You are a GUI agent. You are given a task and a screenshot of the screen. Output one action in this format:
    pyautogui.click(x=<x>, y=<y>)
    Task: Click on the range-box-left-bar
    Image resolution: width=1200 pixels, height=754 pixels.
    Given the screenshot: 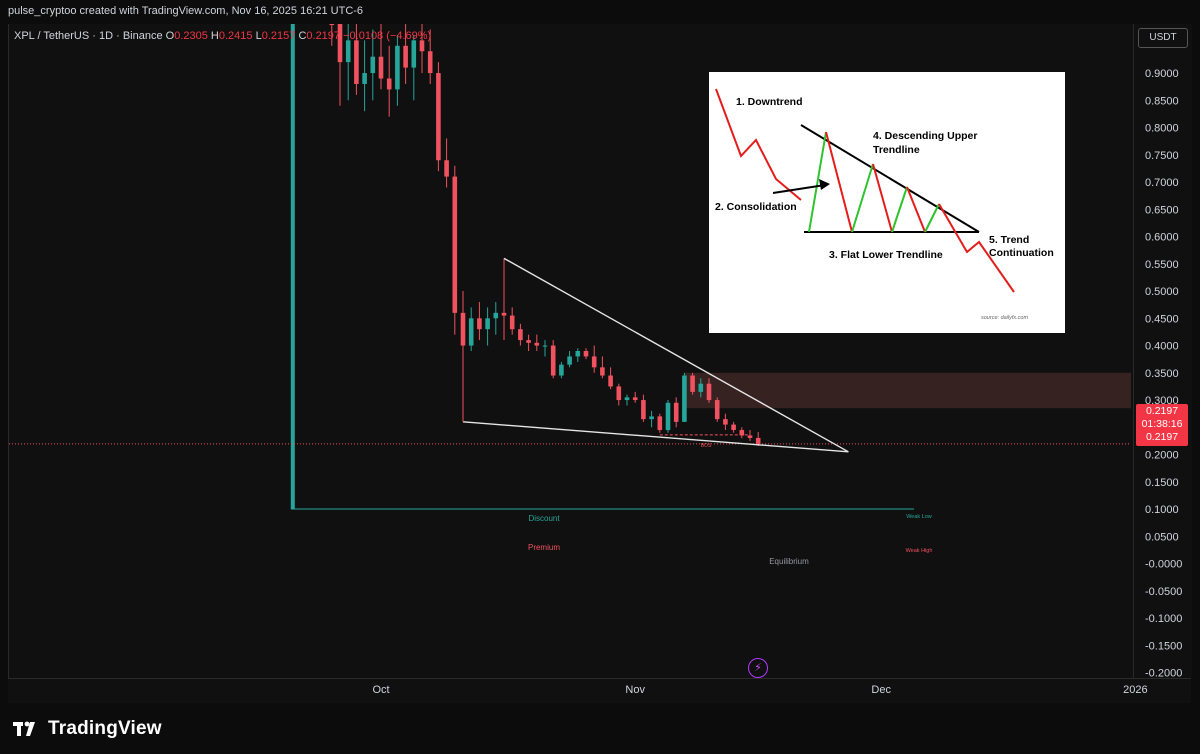 What is the action you would take?
    pyautogui.click(x=292, y=267)
    